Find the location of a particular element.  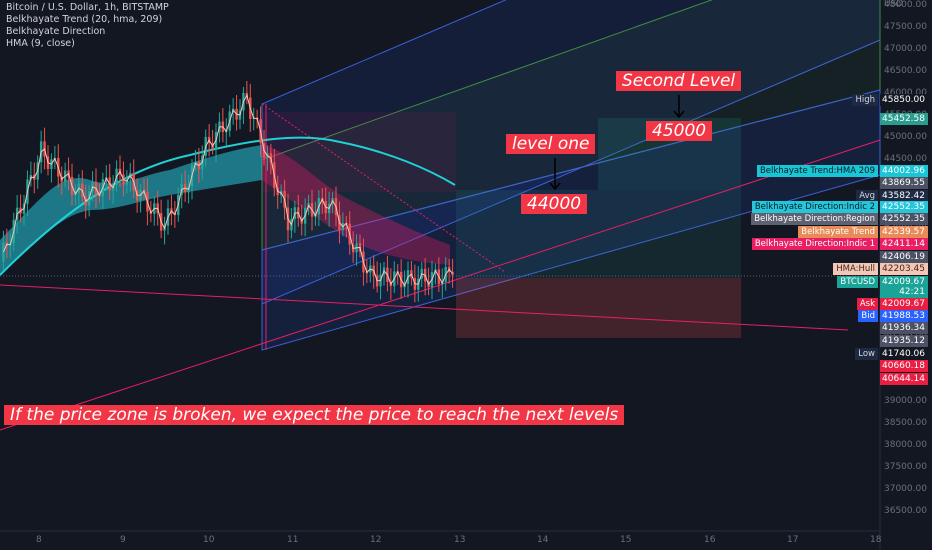

price-label-value: 41740.06 is located at coordinates (904, 354).